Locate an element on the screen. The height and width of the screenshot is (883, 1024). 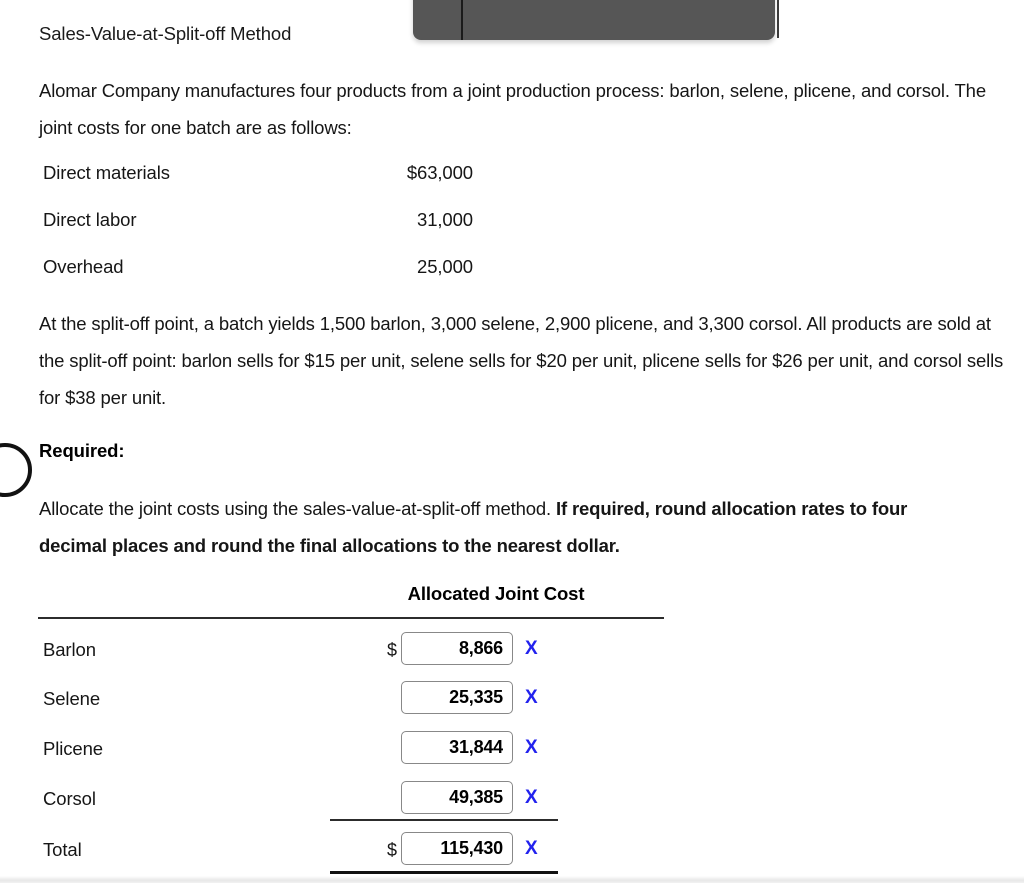
incorrect-mark-plicene: X is located at coordinates (531, 747).